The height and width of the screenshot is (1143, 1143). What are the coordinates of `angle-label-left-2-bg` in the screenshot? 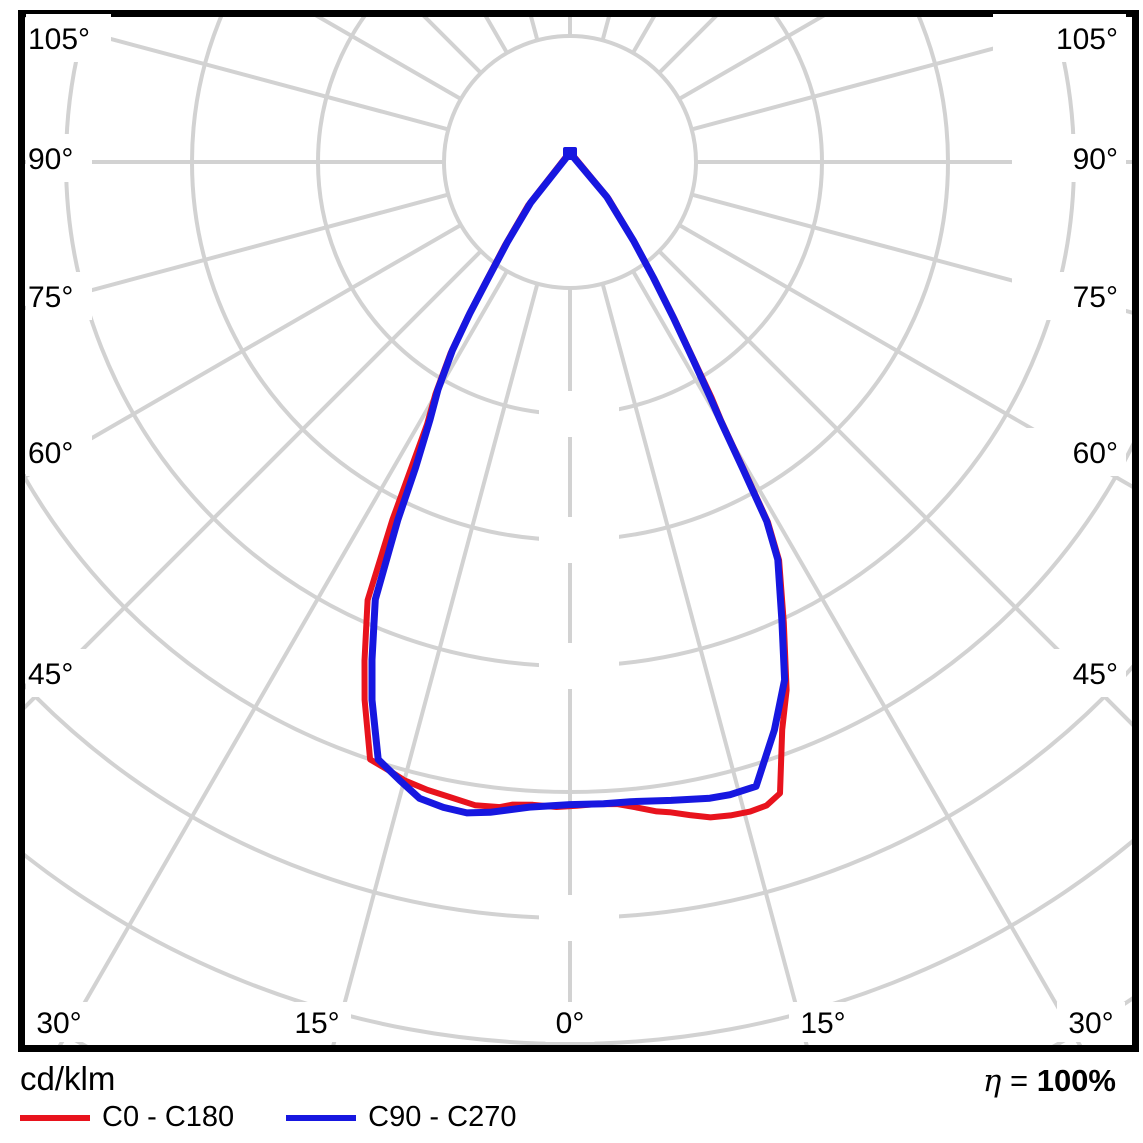 It's located at (59, 296).